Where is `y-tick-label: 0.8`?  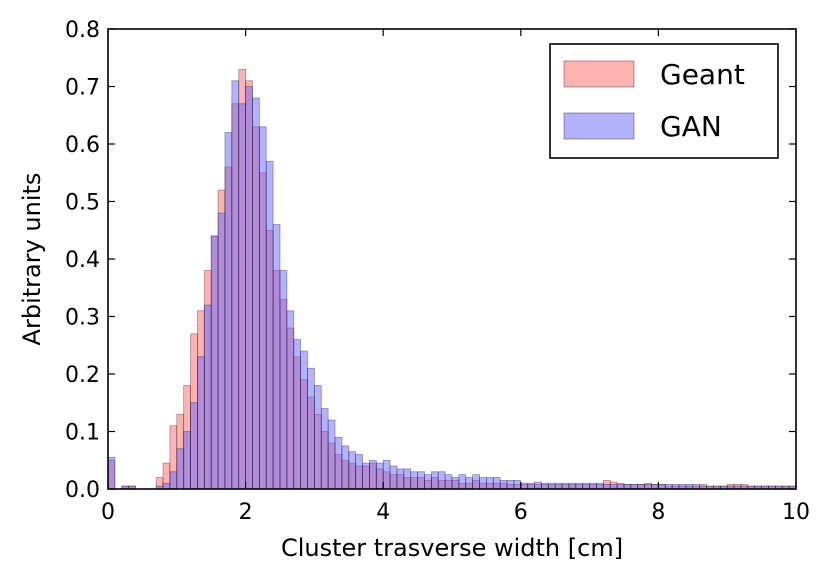 y-tick-label: 0.8 is located at coordinates (82, 30).